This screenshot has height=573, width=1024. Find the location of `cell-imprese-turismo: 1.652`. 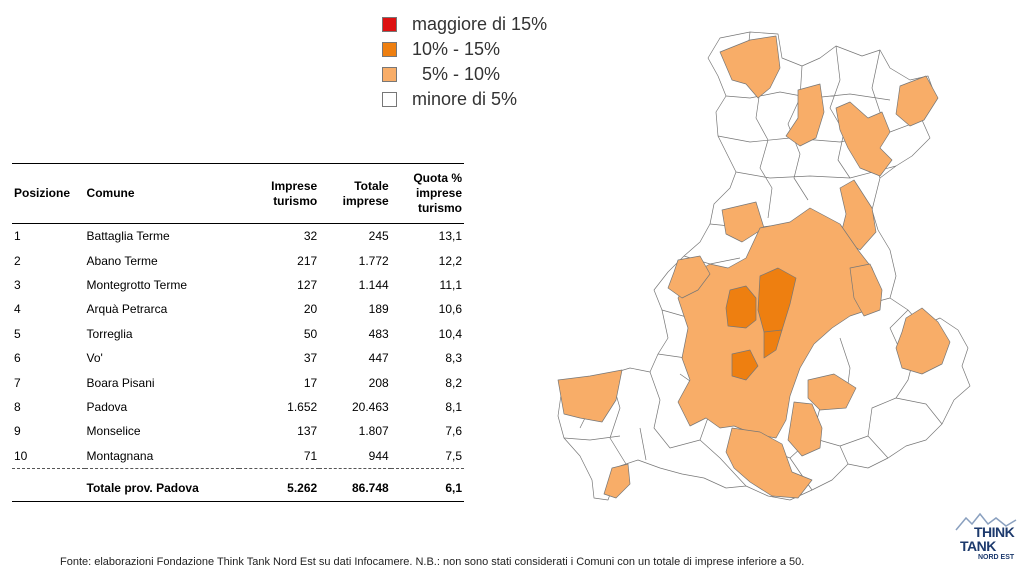

cell-imprese-turismo: 1.652 is located at coordinates (302, 406).